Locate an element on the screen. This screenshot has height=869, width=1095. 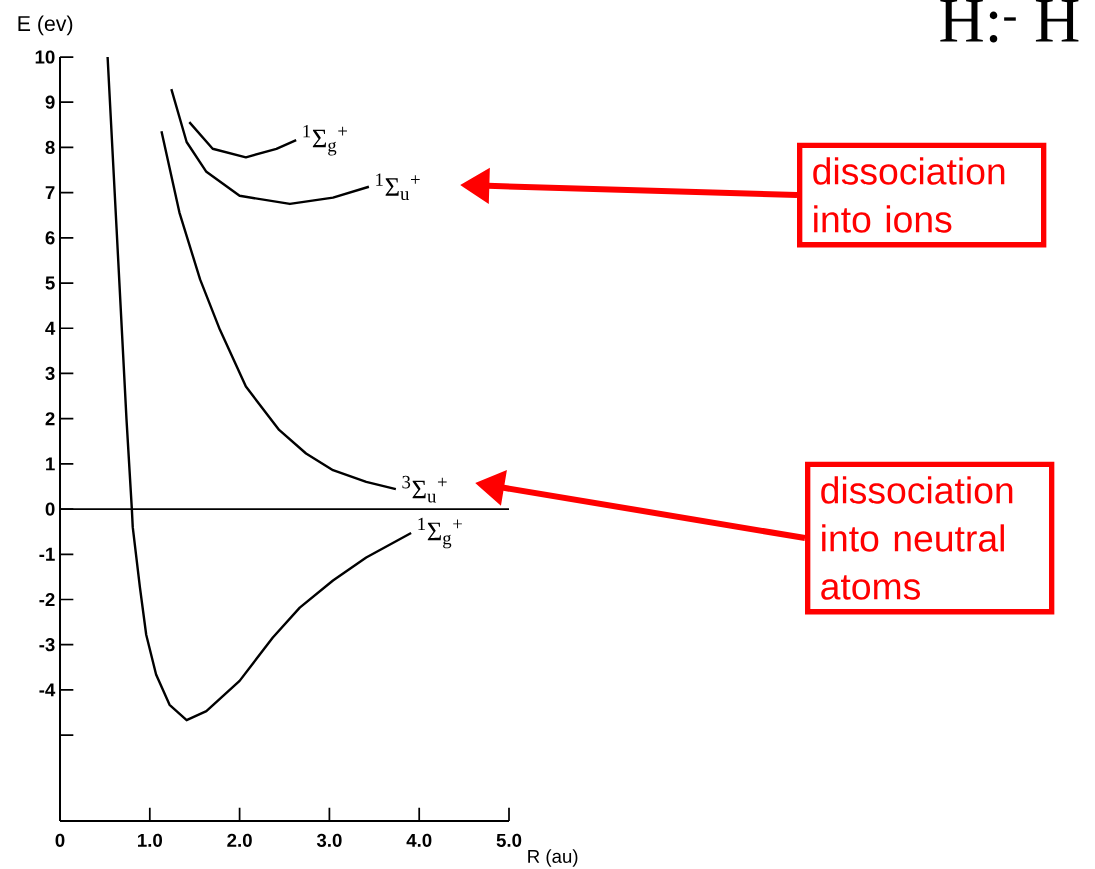
x-tick-label: 4.0 is located at coordinates (419, 840).